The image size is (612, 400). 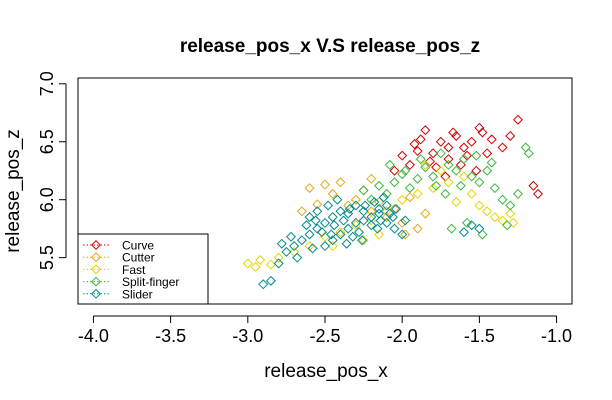 What do you see at coordinates (52, 170) in the screenshot?
I see `y-axis: 5.5 6.0 6.5 7.0` at bounding box center [52, 170].